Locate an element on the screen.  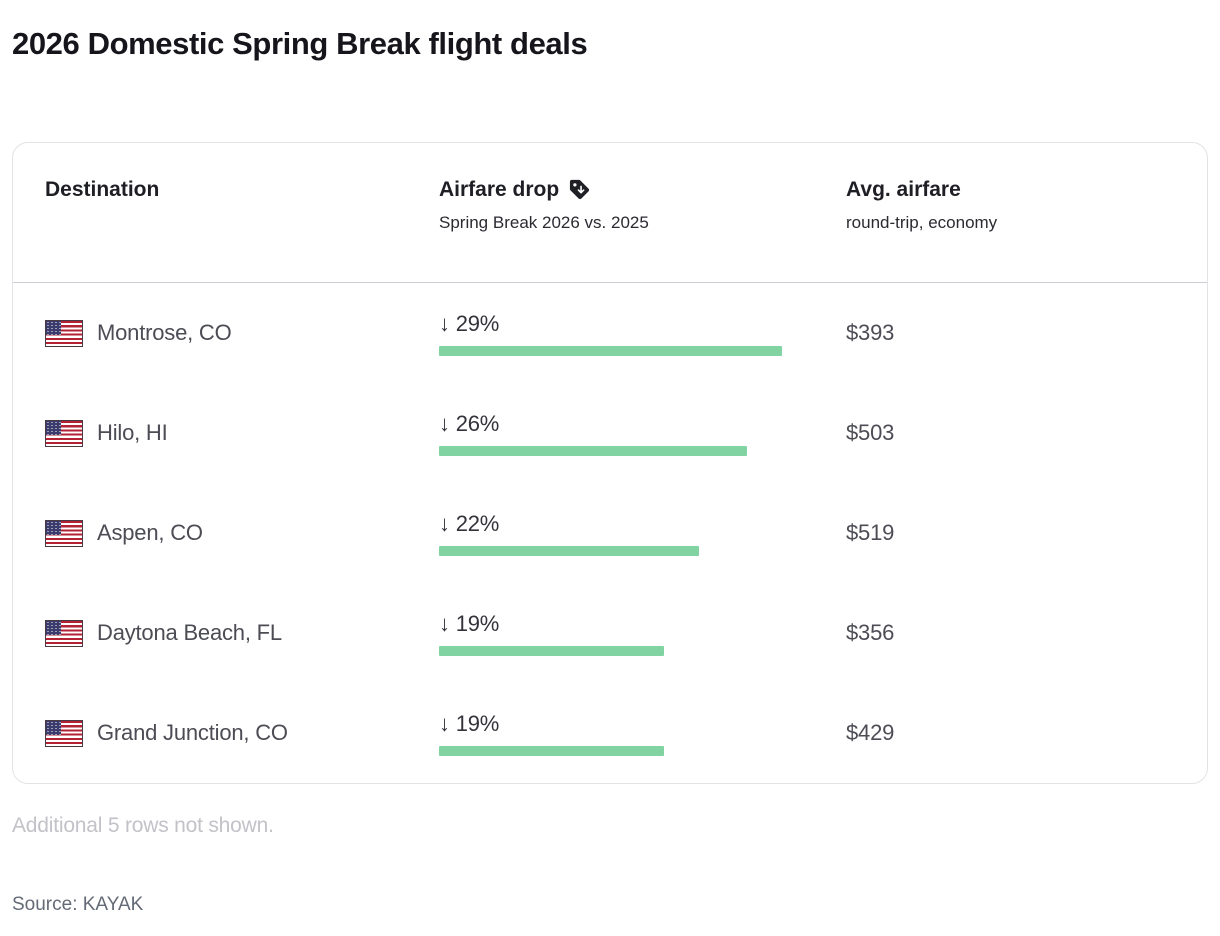
table-row: Aspen, CO ↓ 22% $519 is located at coordinates (610, 533).